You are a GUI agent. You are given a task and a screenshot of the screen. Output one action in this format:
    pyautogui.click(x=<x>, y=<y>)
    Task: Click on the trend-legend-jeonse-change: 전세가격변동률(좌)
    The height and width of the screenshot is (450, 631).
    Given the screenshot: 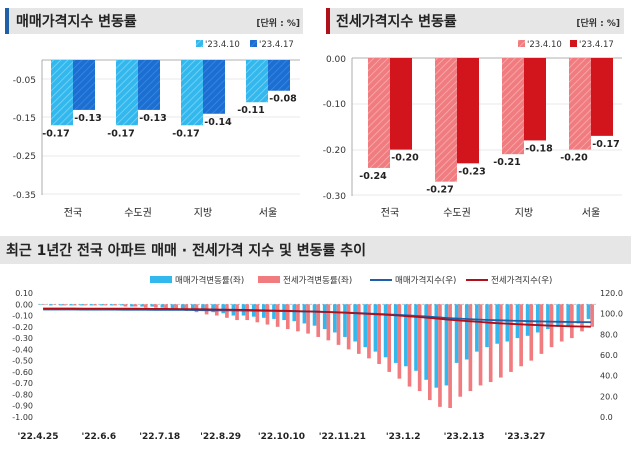 What is the action you would take?
    pyautogui.click(x=317, y=280)
    